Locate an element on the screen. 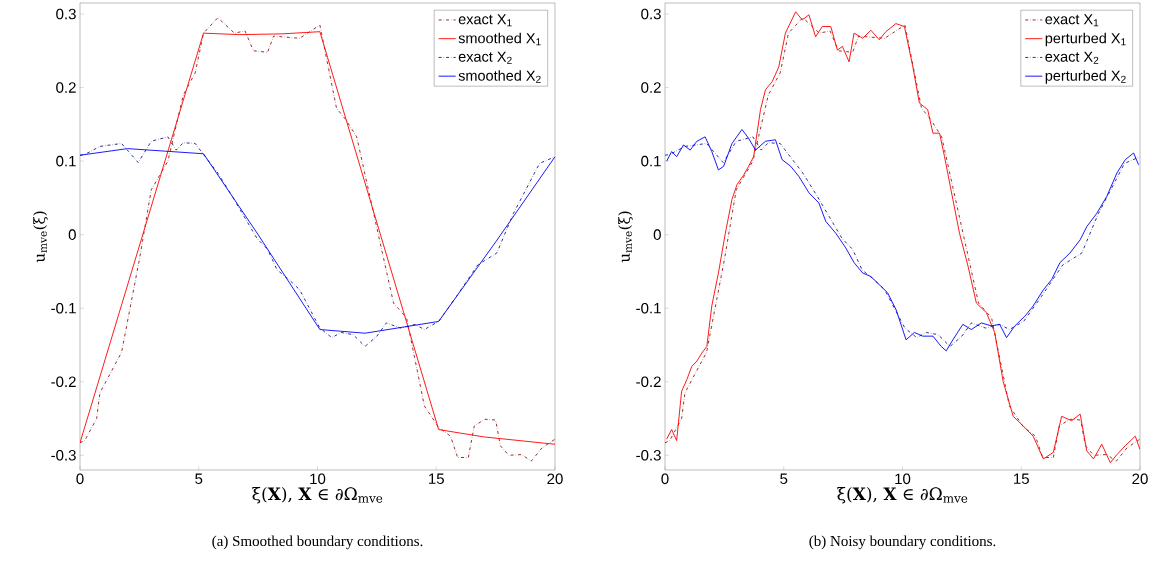 Image resolution: width=1159 pixels, height=579 pixels. text: (b) Noisy boundary conditions. is located at coordinates (902, 542).